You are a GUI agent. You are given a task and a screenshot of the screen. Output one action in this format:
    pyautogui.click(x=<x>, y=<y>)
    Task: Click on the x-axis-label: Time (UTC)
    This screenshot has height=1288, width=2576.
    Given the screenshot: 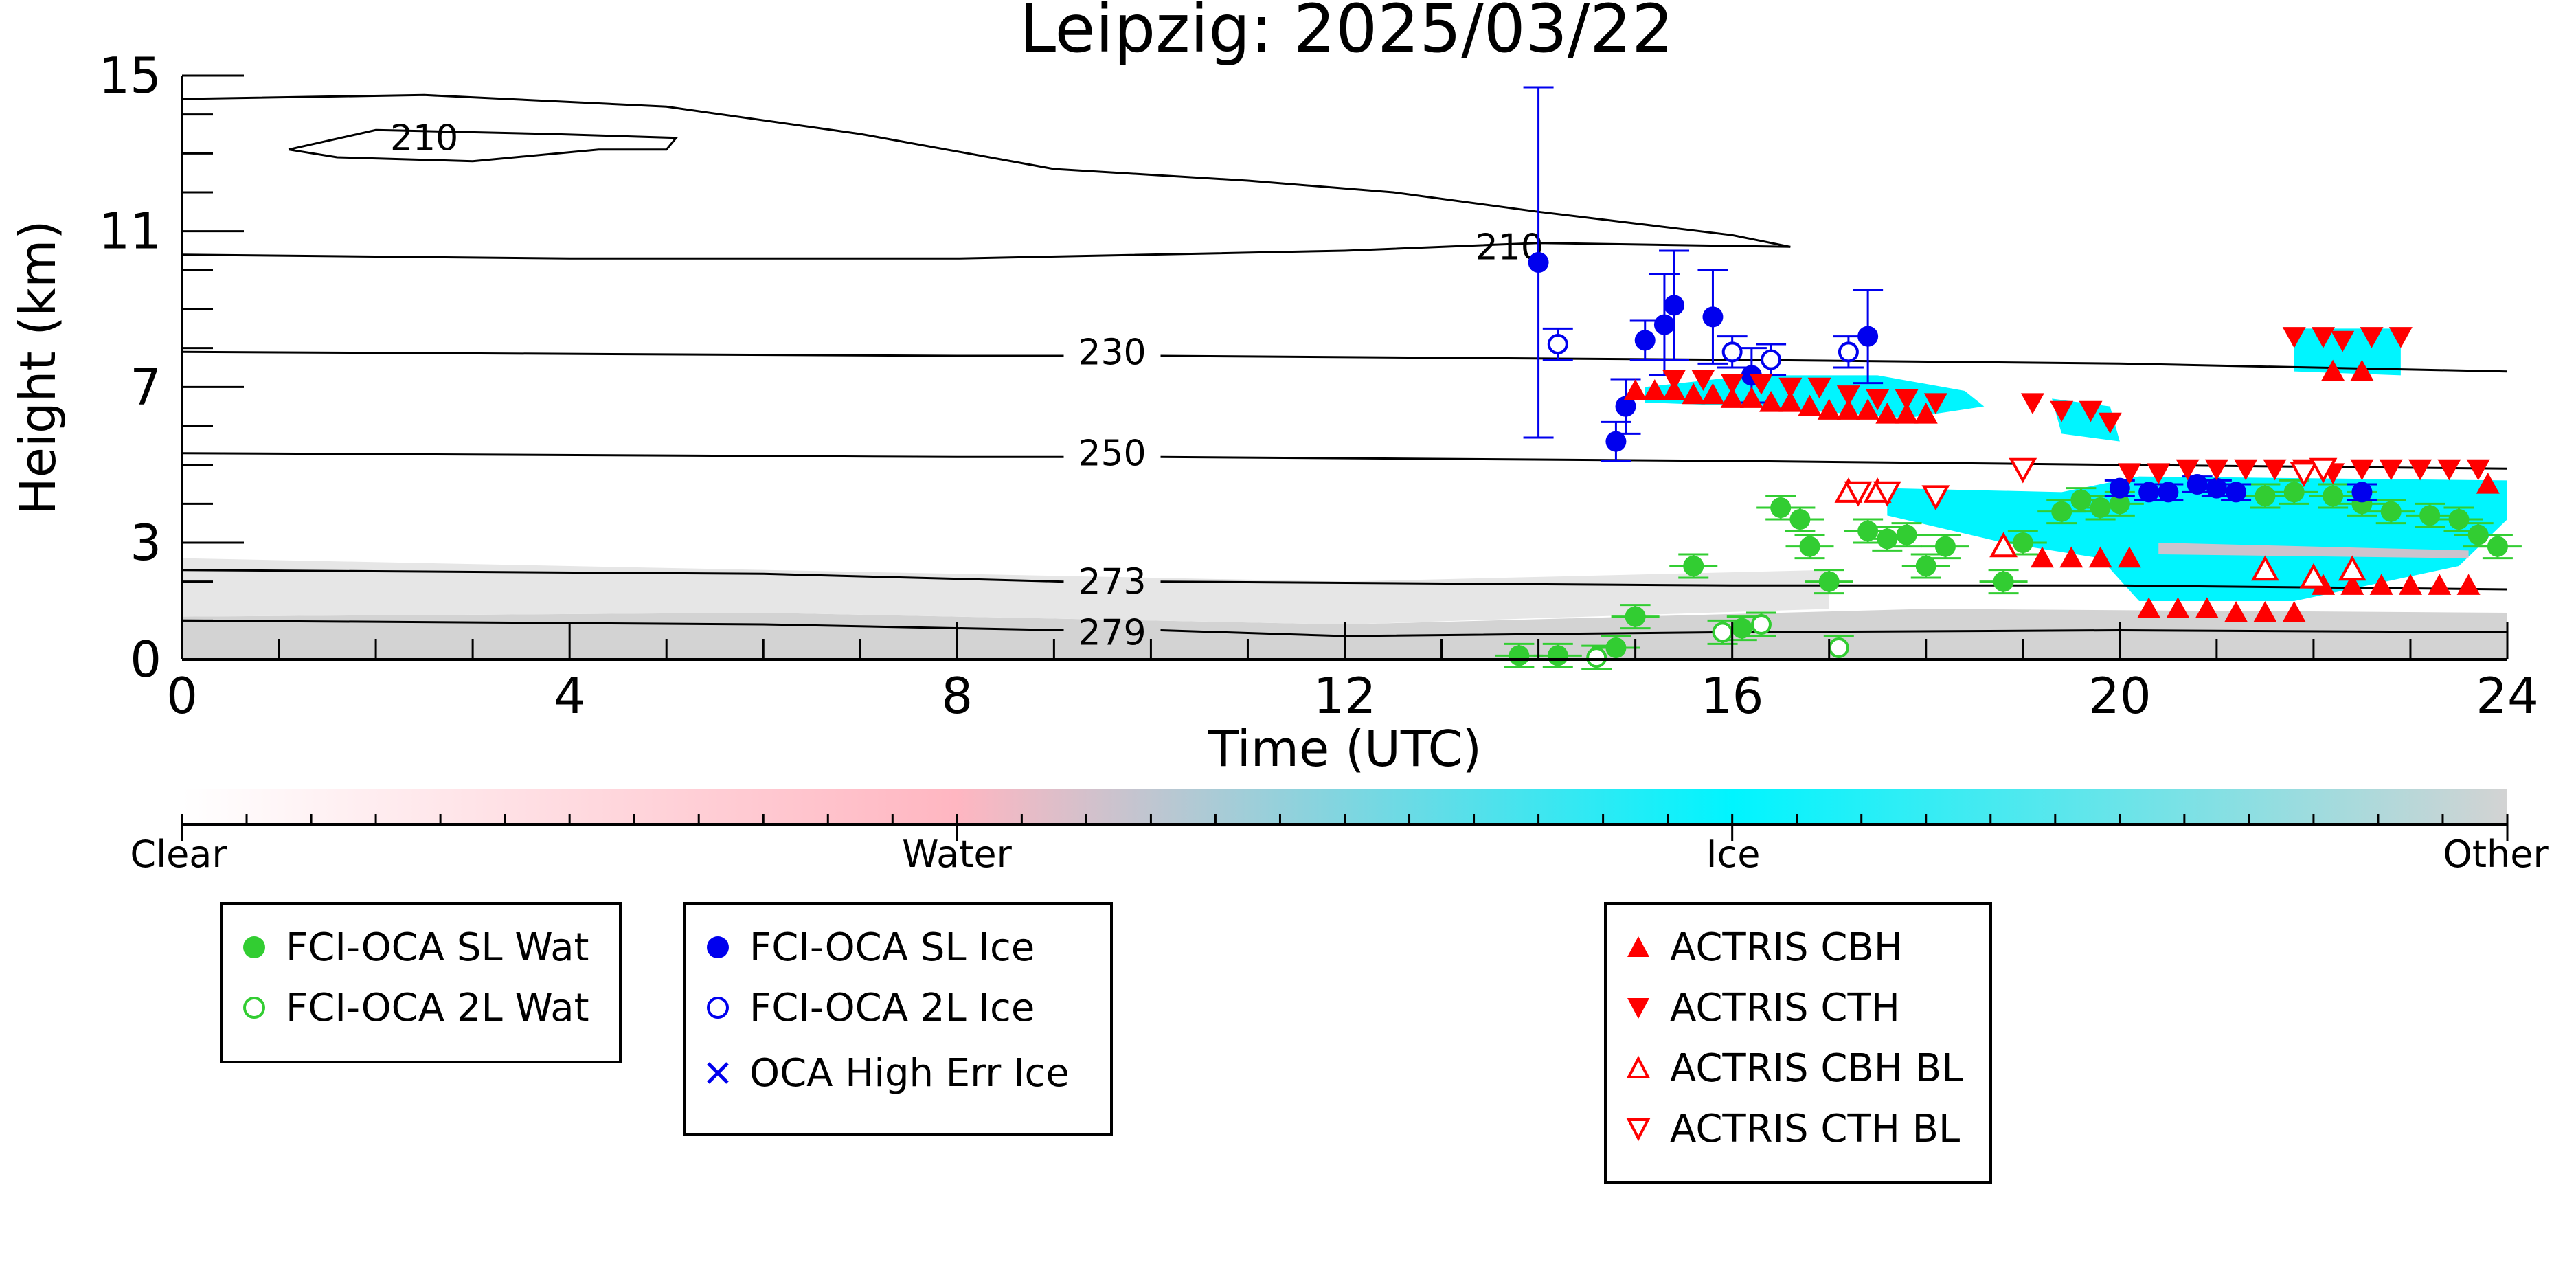 What is the action you would take?
    pyautogui.click(x=1345, y=749)
    